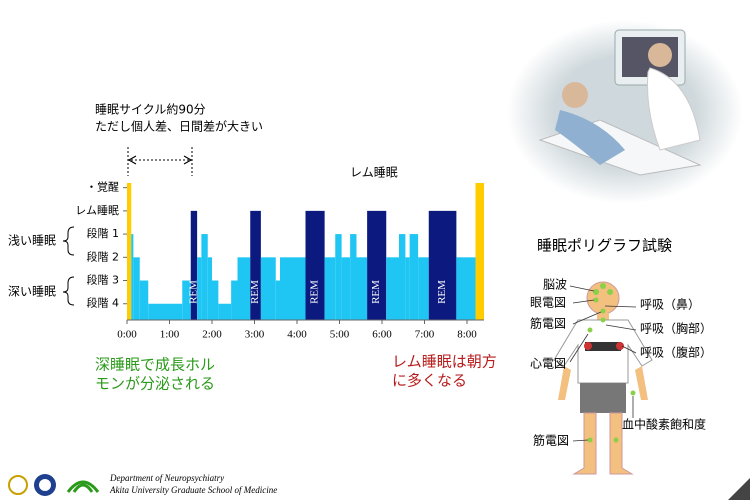 Image resolution: width=750 pixels, height=500 pixels. Describe the element at coordinates (676, 328) in the screenshot. I see `psg-label: 呼吸（胸部）` at that location.